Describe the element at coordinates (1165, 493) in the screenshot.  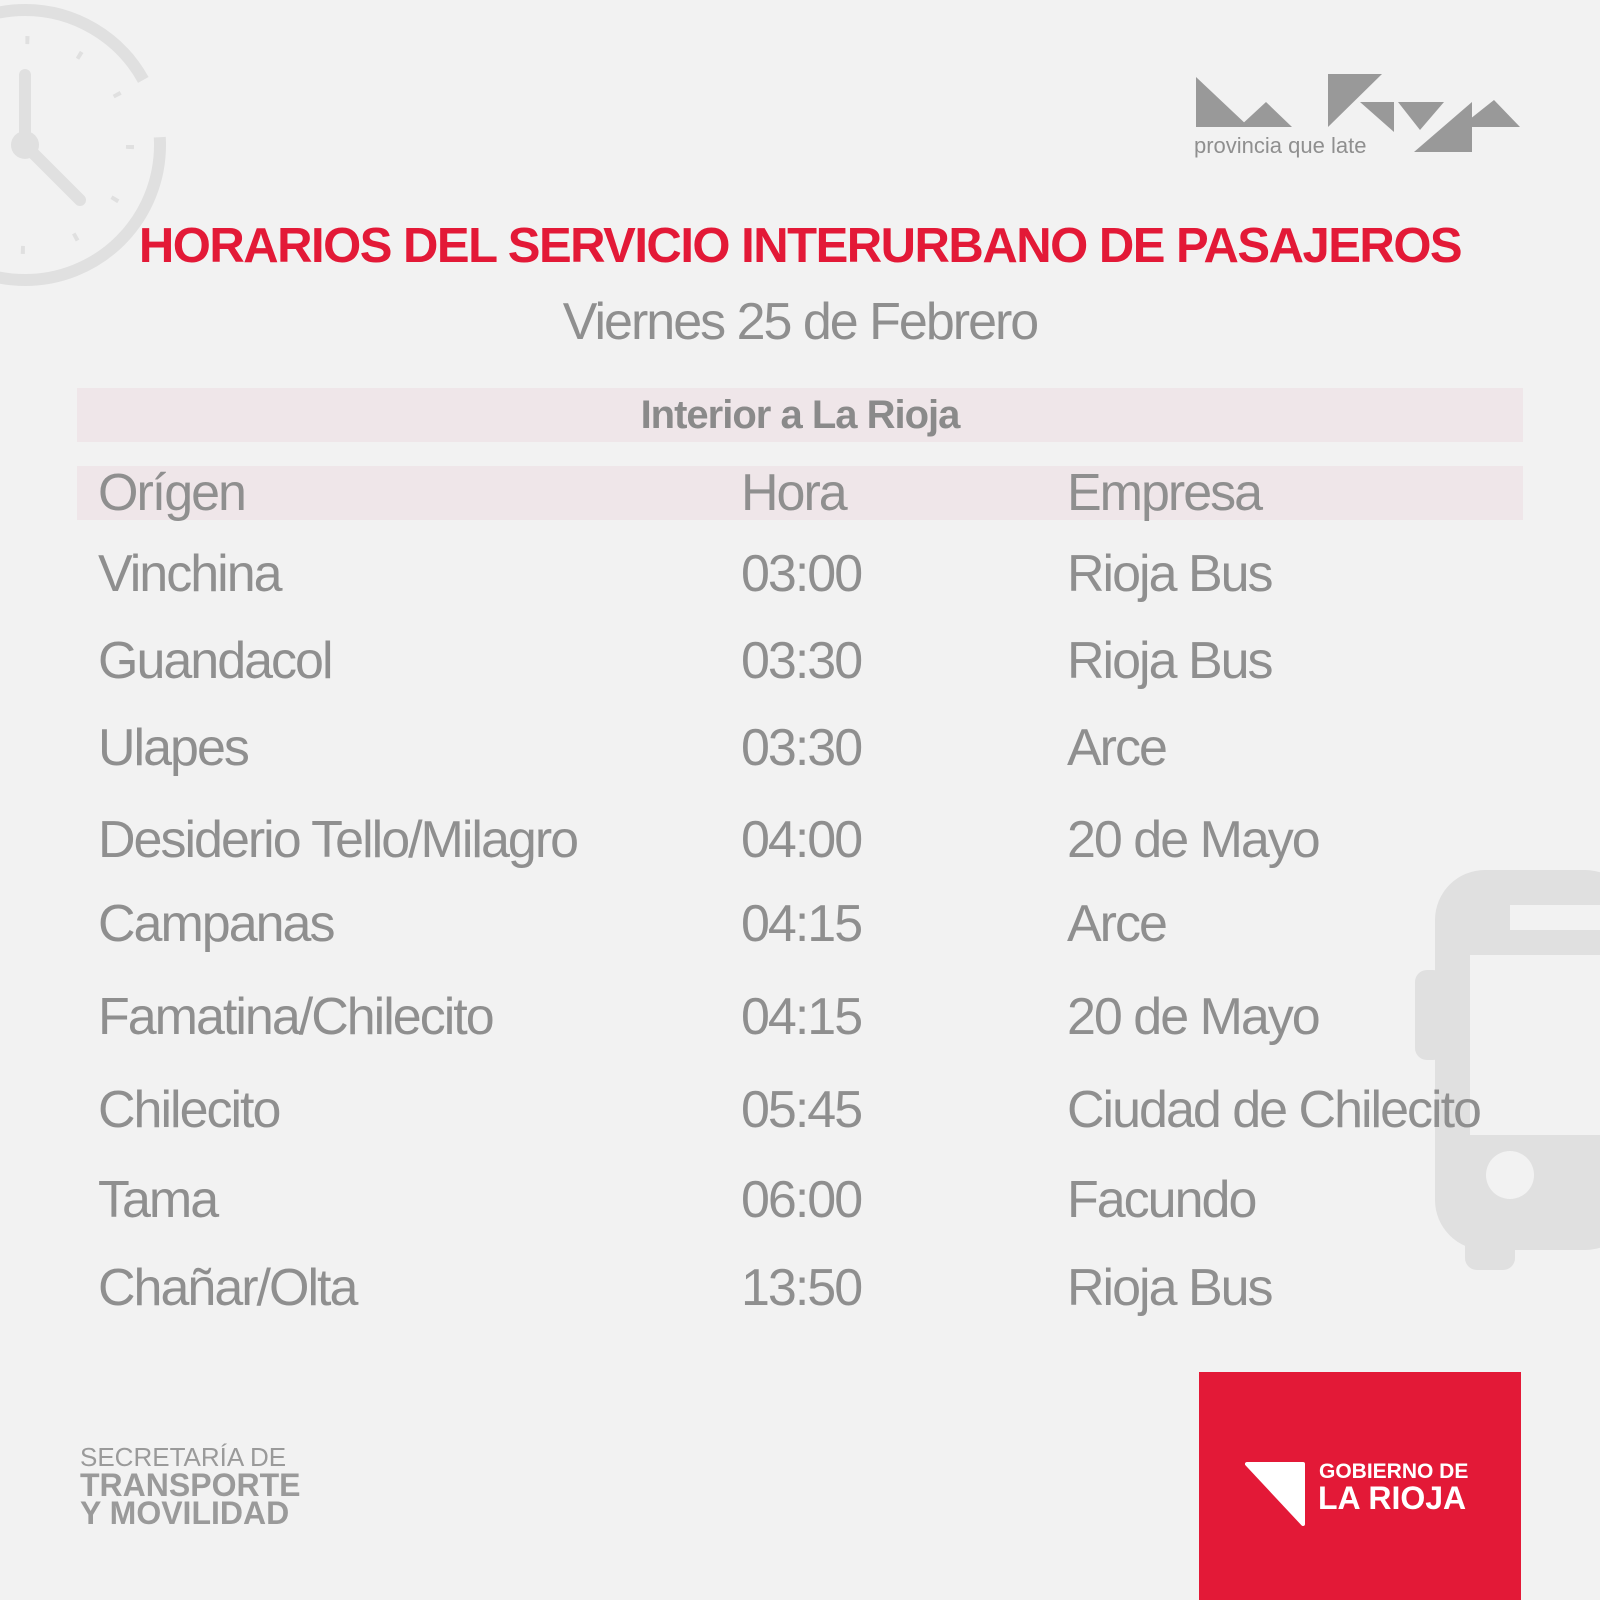
I see `column-header-empresa: Empresa` at that location.